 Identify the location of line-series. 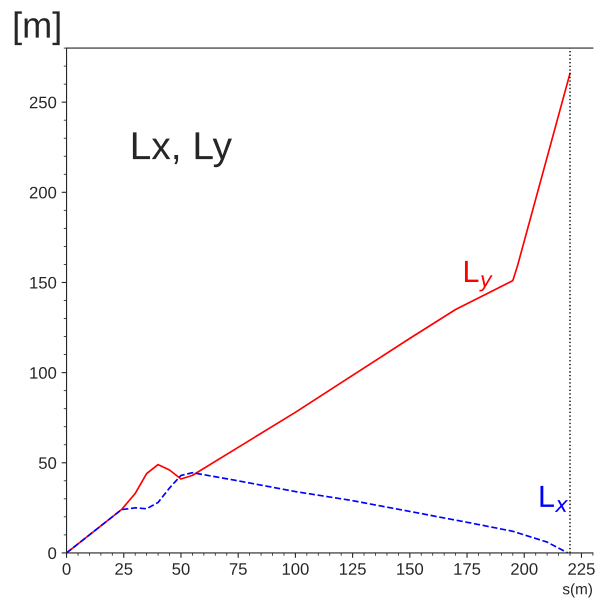
(317, 512).